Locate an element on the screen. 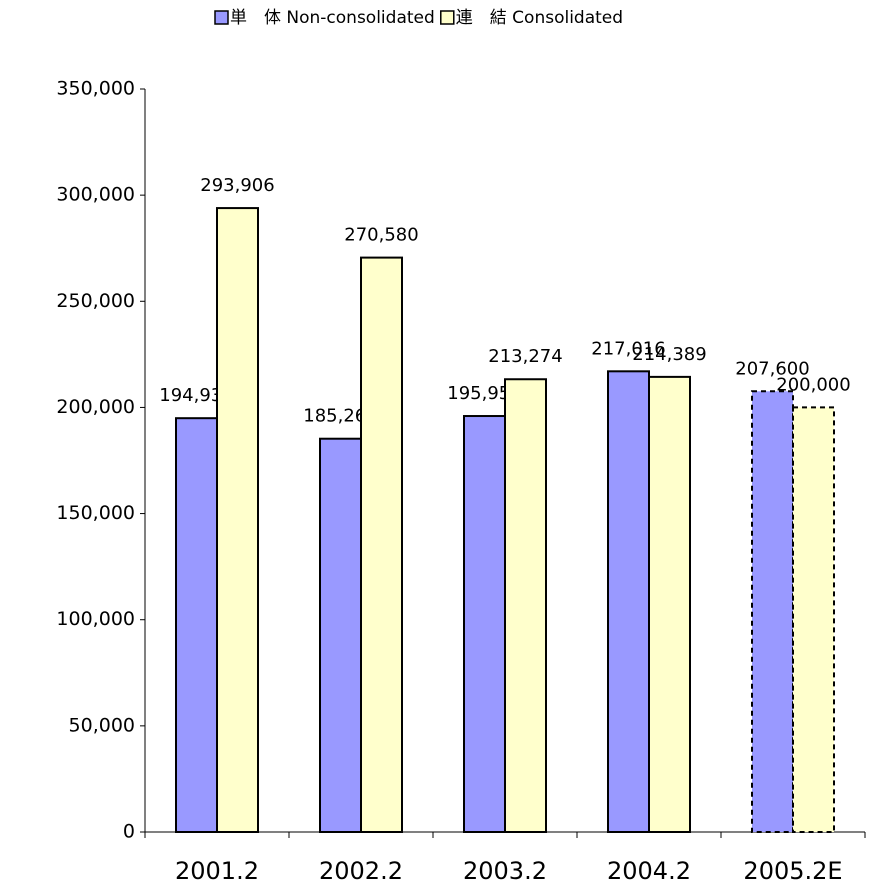  value-label: 217,016 is located at coordinates (628, 348).